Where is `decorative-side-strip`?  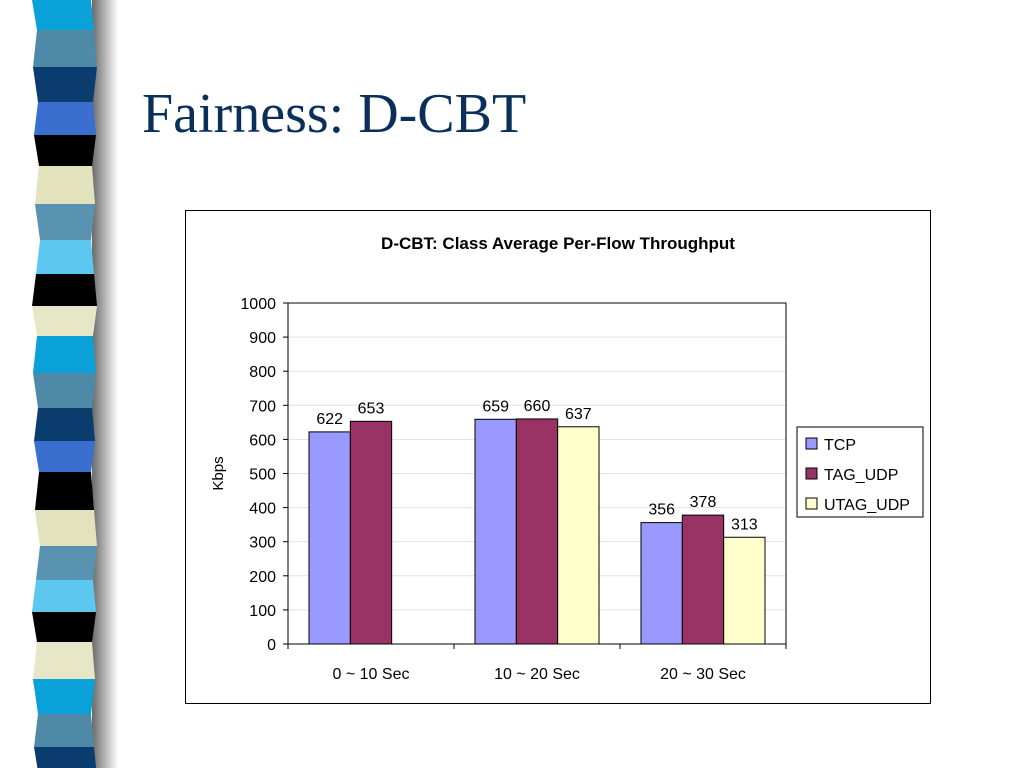
decorative-side-strip is located at coordinates (75, 384).